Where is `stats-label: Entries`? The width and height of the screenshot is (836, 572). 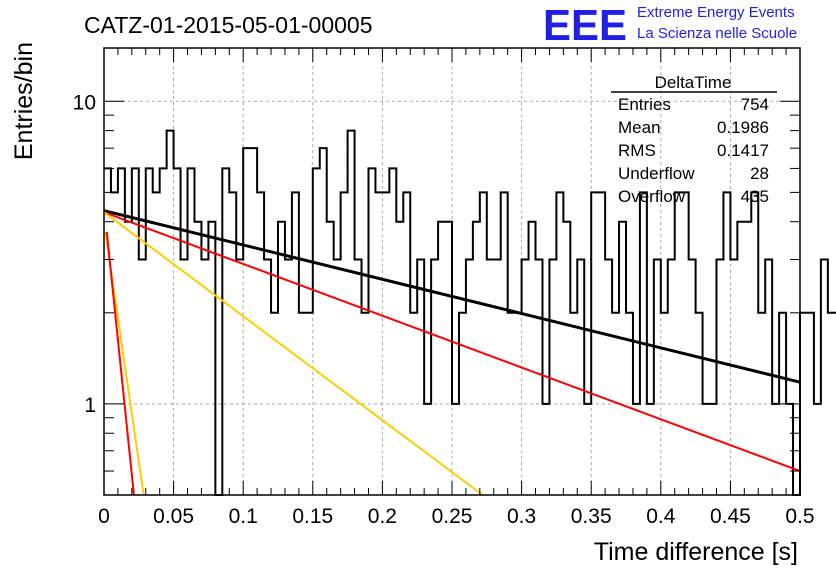 stats-label: Entries is located at coordinates (644, 104).